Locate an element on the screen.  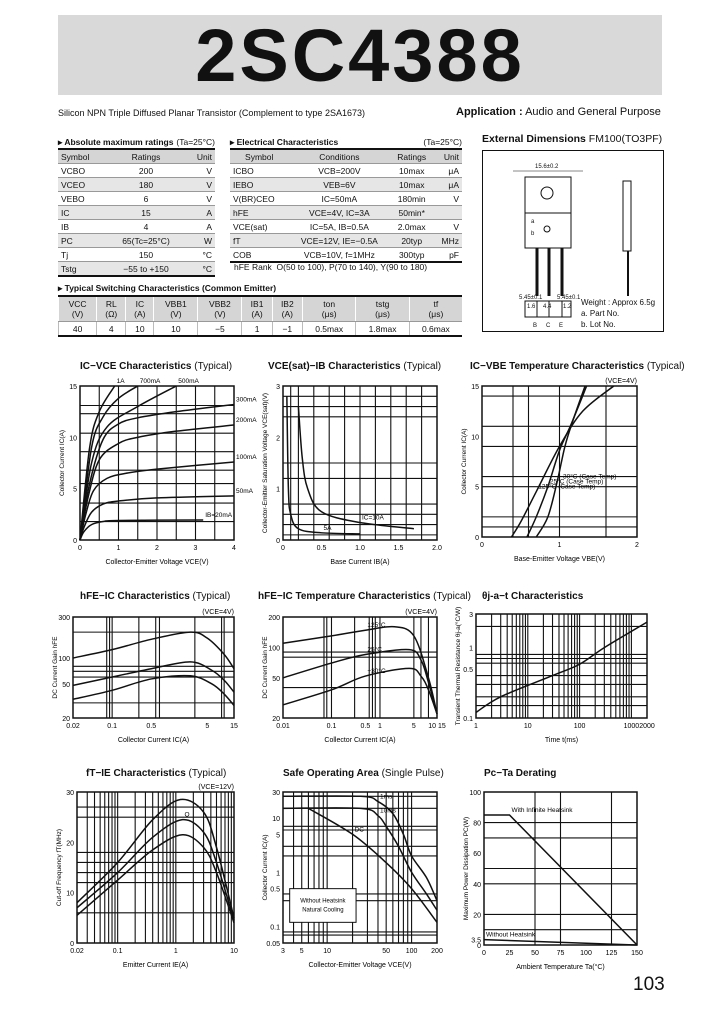
column-header: tstg (μs) is located at coordinates (382, 308).